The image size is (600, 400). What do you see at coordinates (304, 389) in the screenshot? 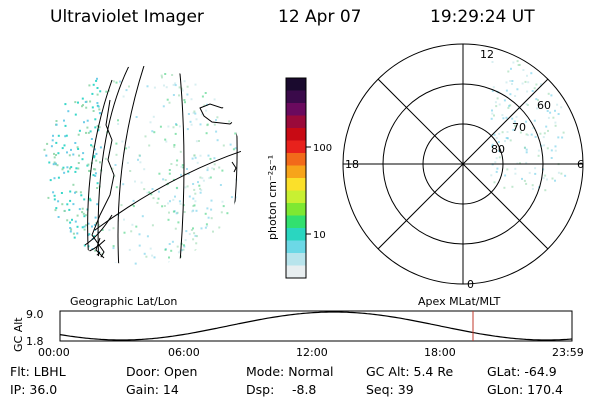
I see `dsp-value: -8.8` at bounding box center [304, 389].